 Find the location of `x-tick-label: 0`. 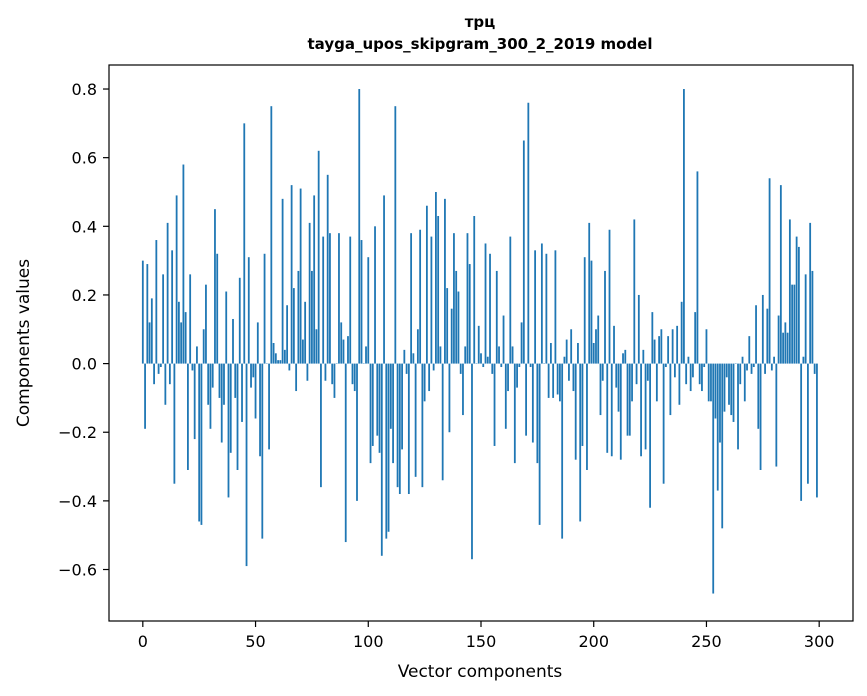

x-tick-label: 0 is located at coordinates (143, 641).